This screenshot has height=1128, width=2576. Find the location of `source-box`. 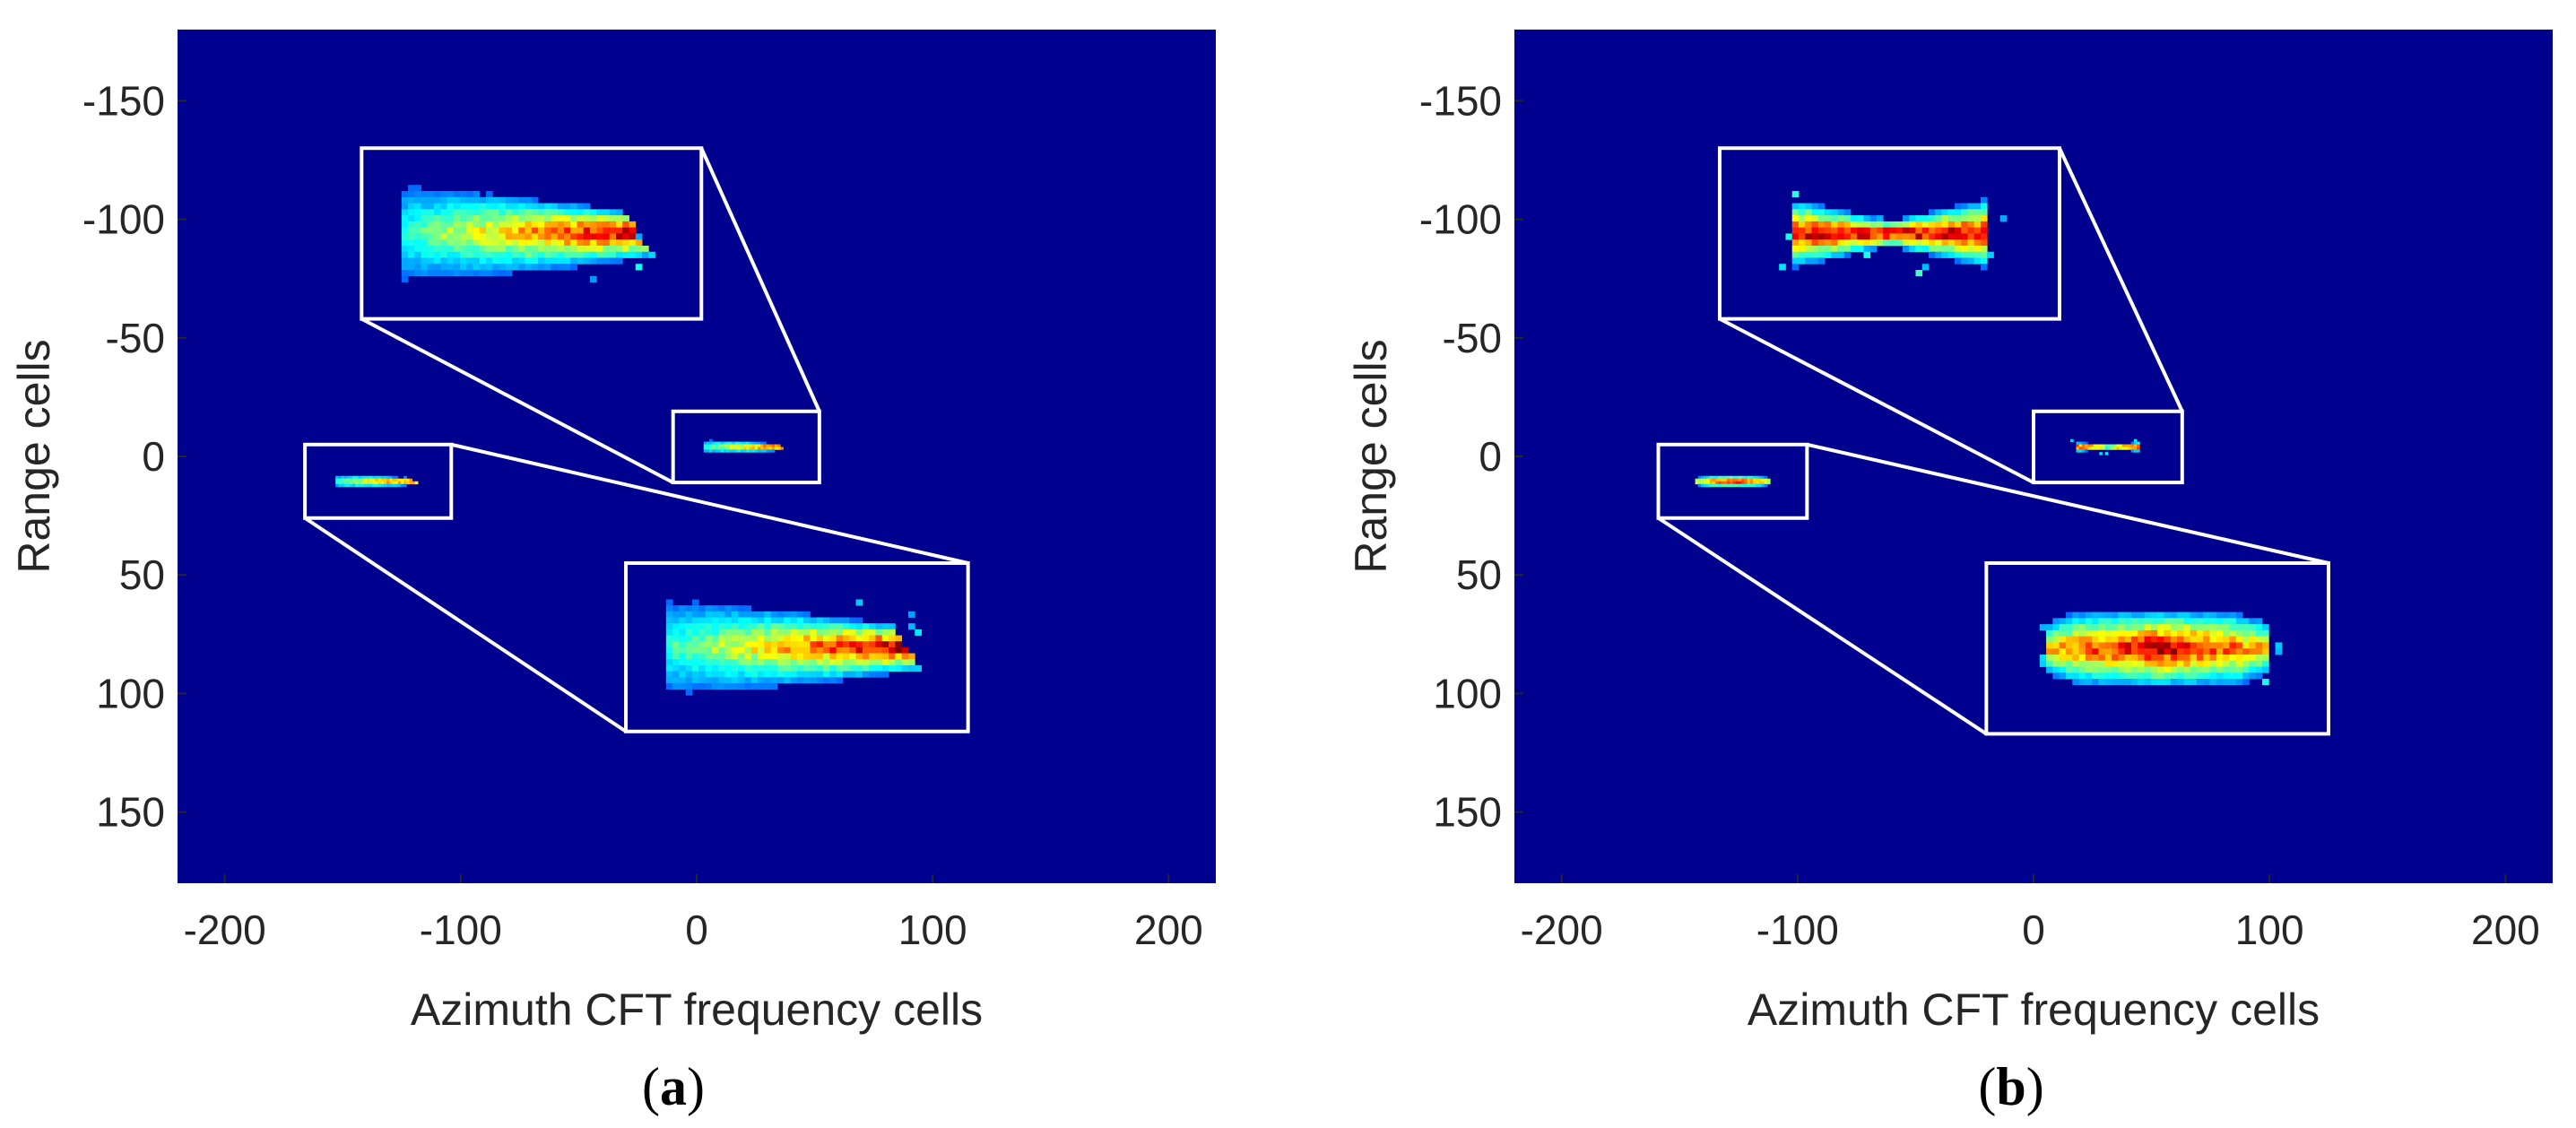

source-box is located at coordinates (2108, 447).